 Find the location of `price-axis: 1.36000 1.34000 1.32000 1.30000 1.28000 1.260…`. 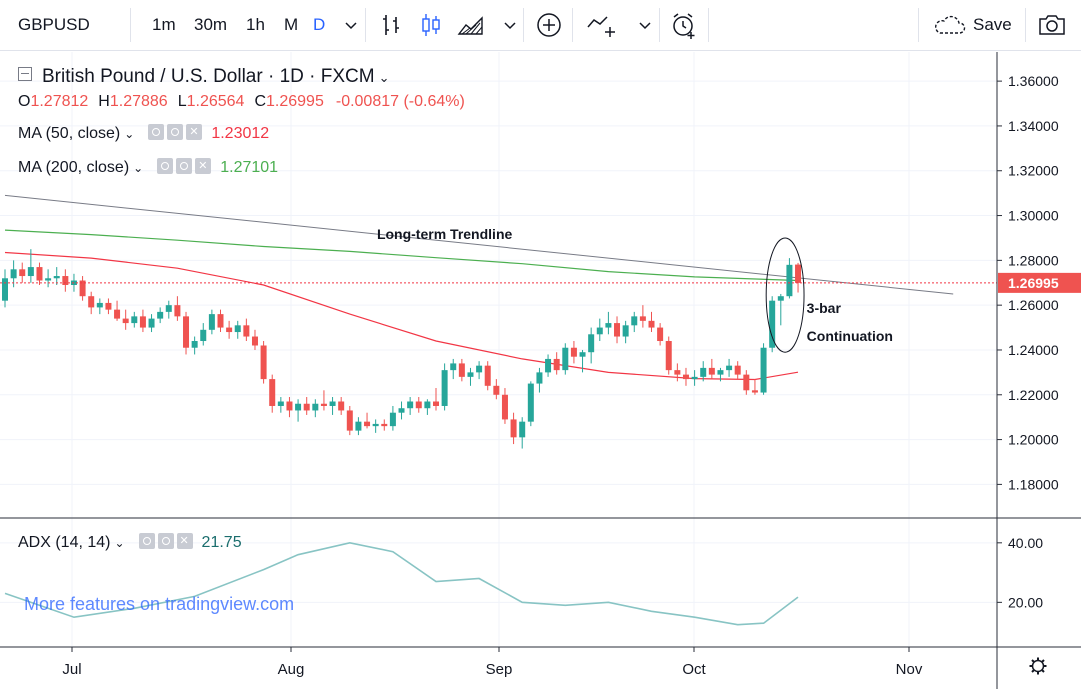

price-axis: 1.36000 1.34000 1.32000 1.30000 1.28000 1.260… is located at coordinates (1039, 282).